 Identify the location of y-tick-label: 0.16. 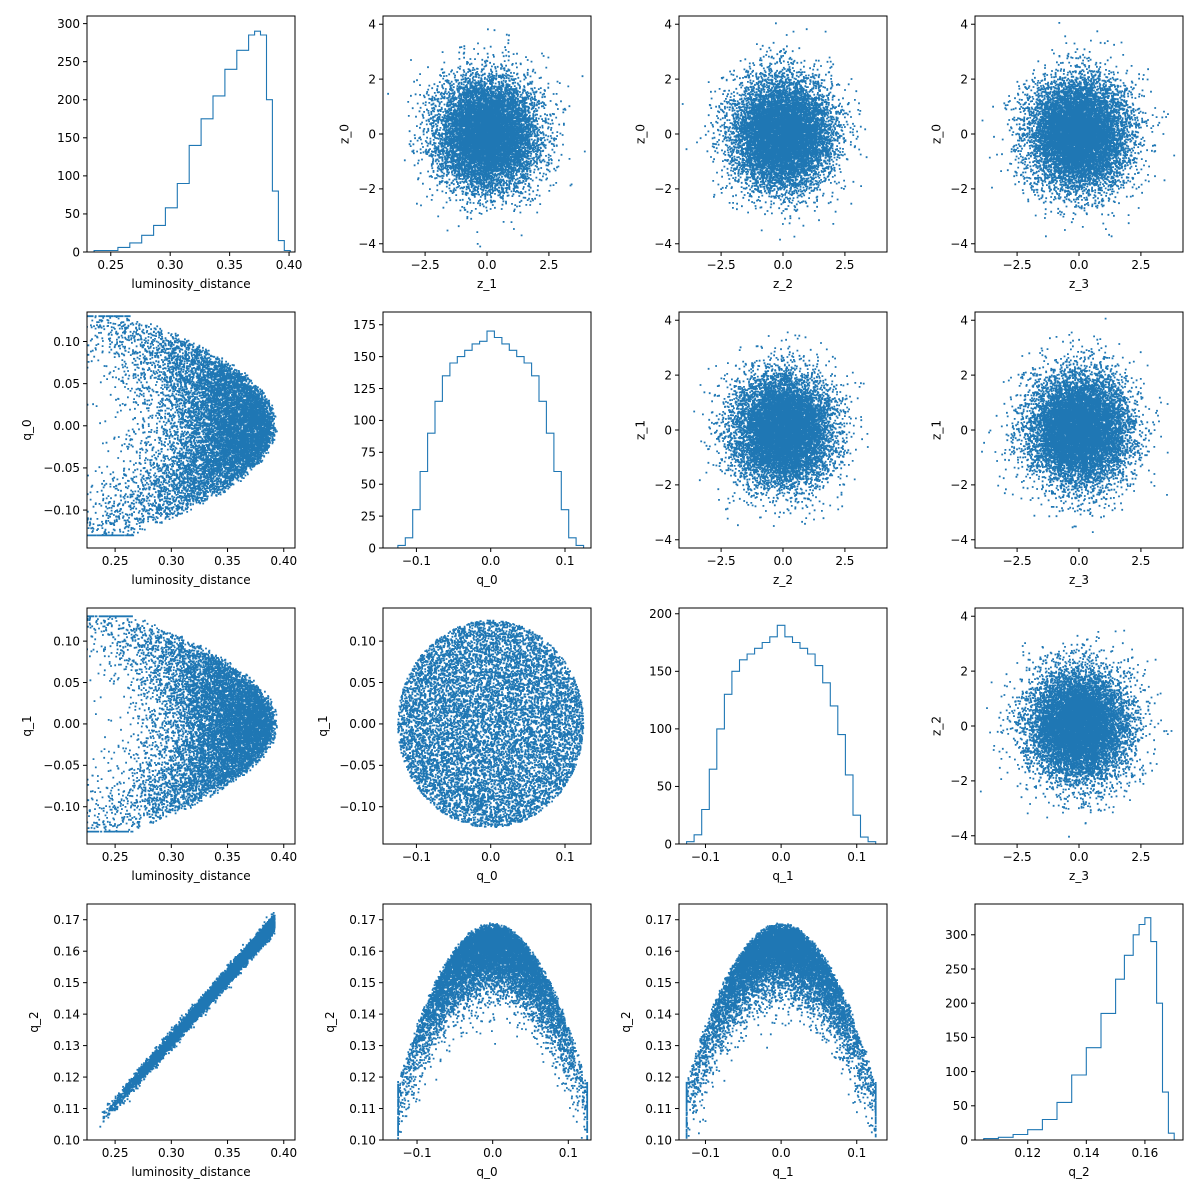
(658, 952).